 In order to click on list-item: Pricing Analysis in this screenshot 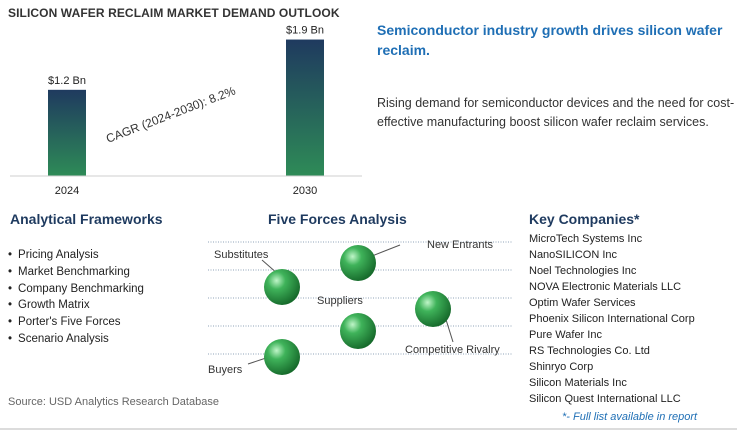, I will do `click(76, 255)`.